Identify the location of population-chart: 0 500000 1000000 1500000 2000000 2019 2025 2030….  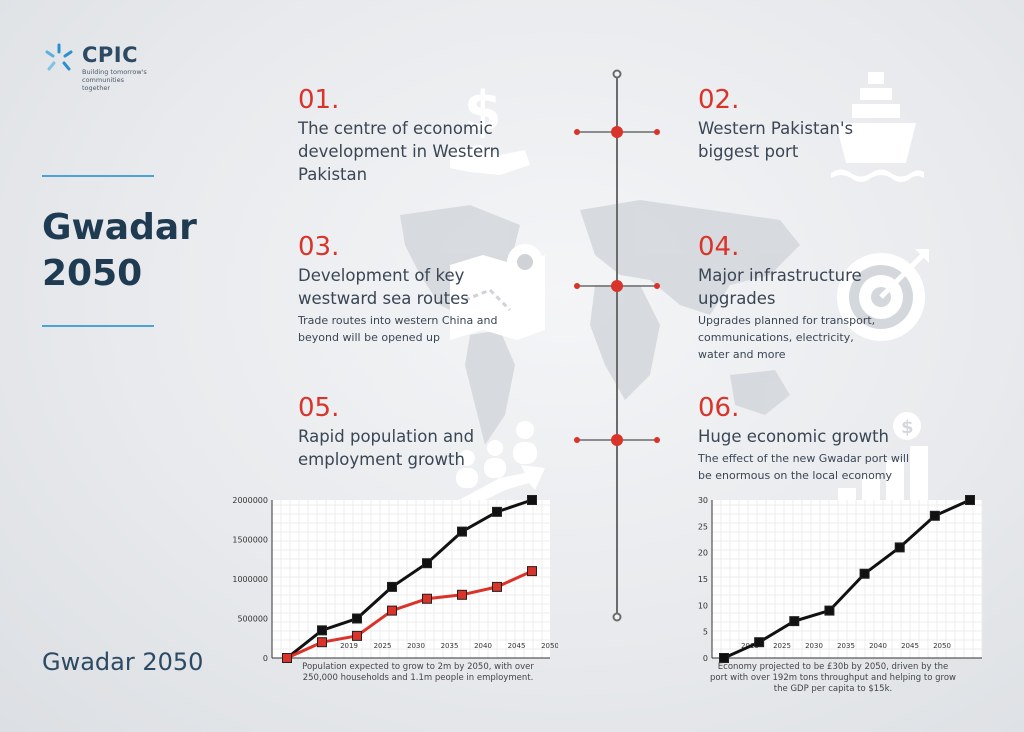
(395, 579).